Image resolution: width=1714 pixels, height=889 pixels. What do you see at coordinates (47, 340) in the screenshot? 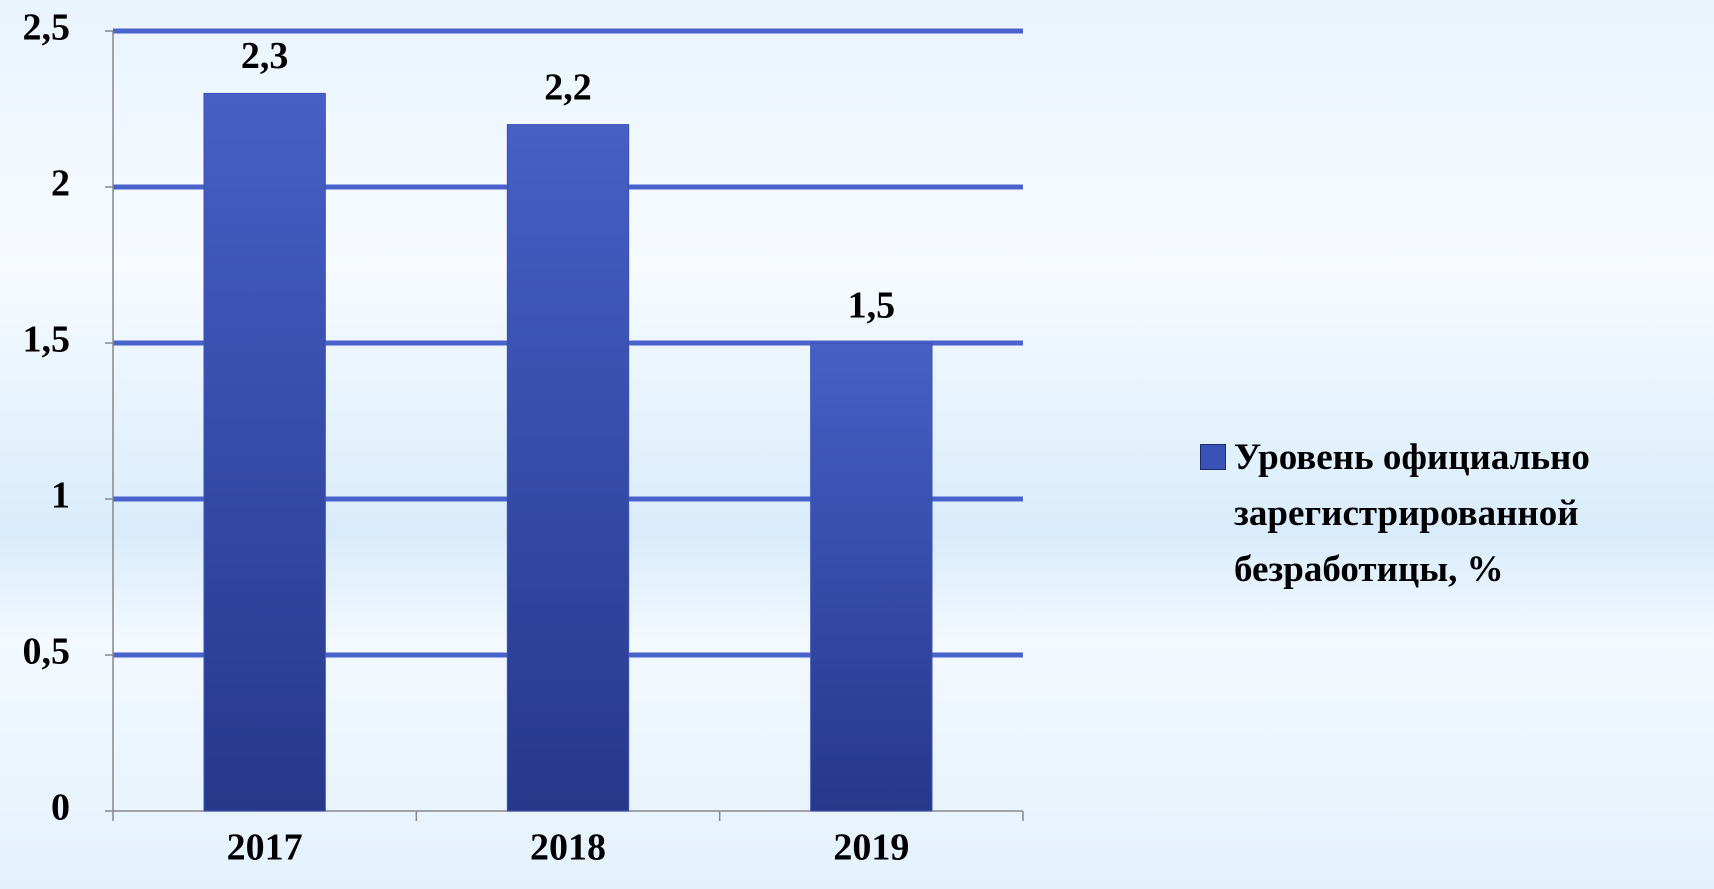
I see `y-tick-label: 1,5` at bounding box center [47, 340].